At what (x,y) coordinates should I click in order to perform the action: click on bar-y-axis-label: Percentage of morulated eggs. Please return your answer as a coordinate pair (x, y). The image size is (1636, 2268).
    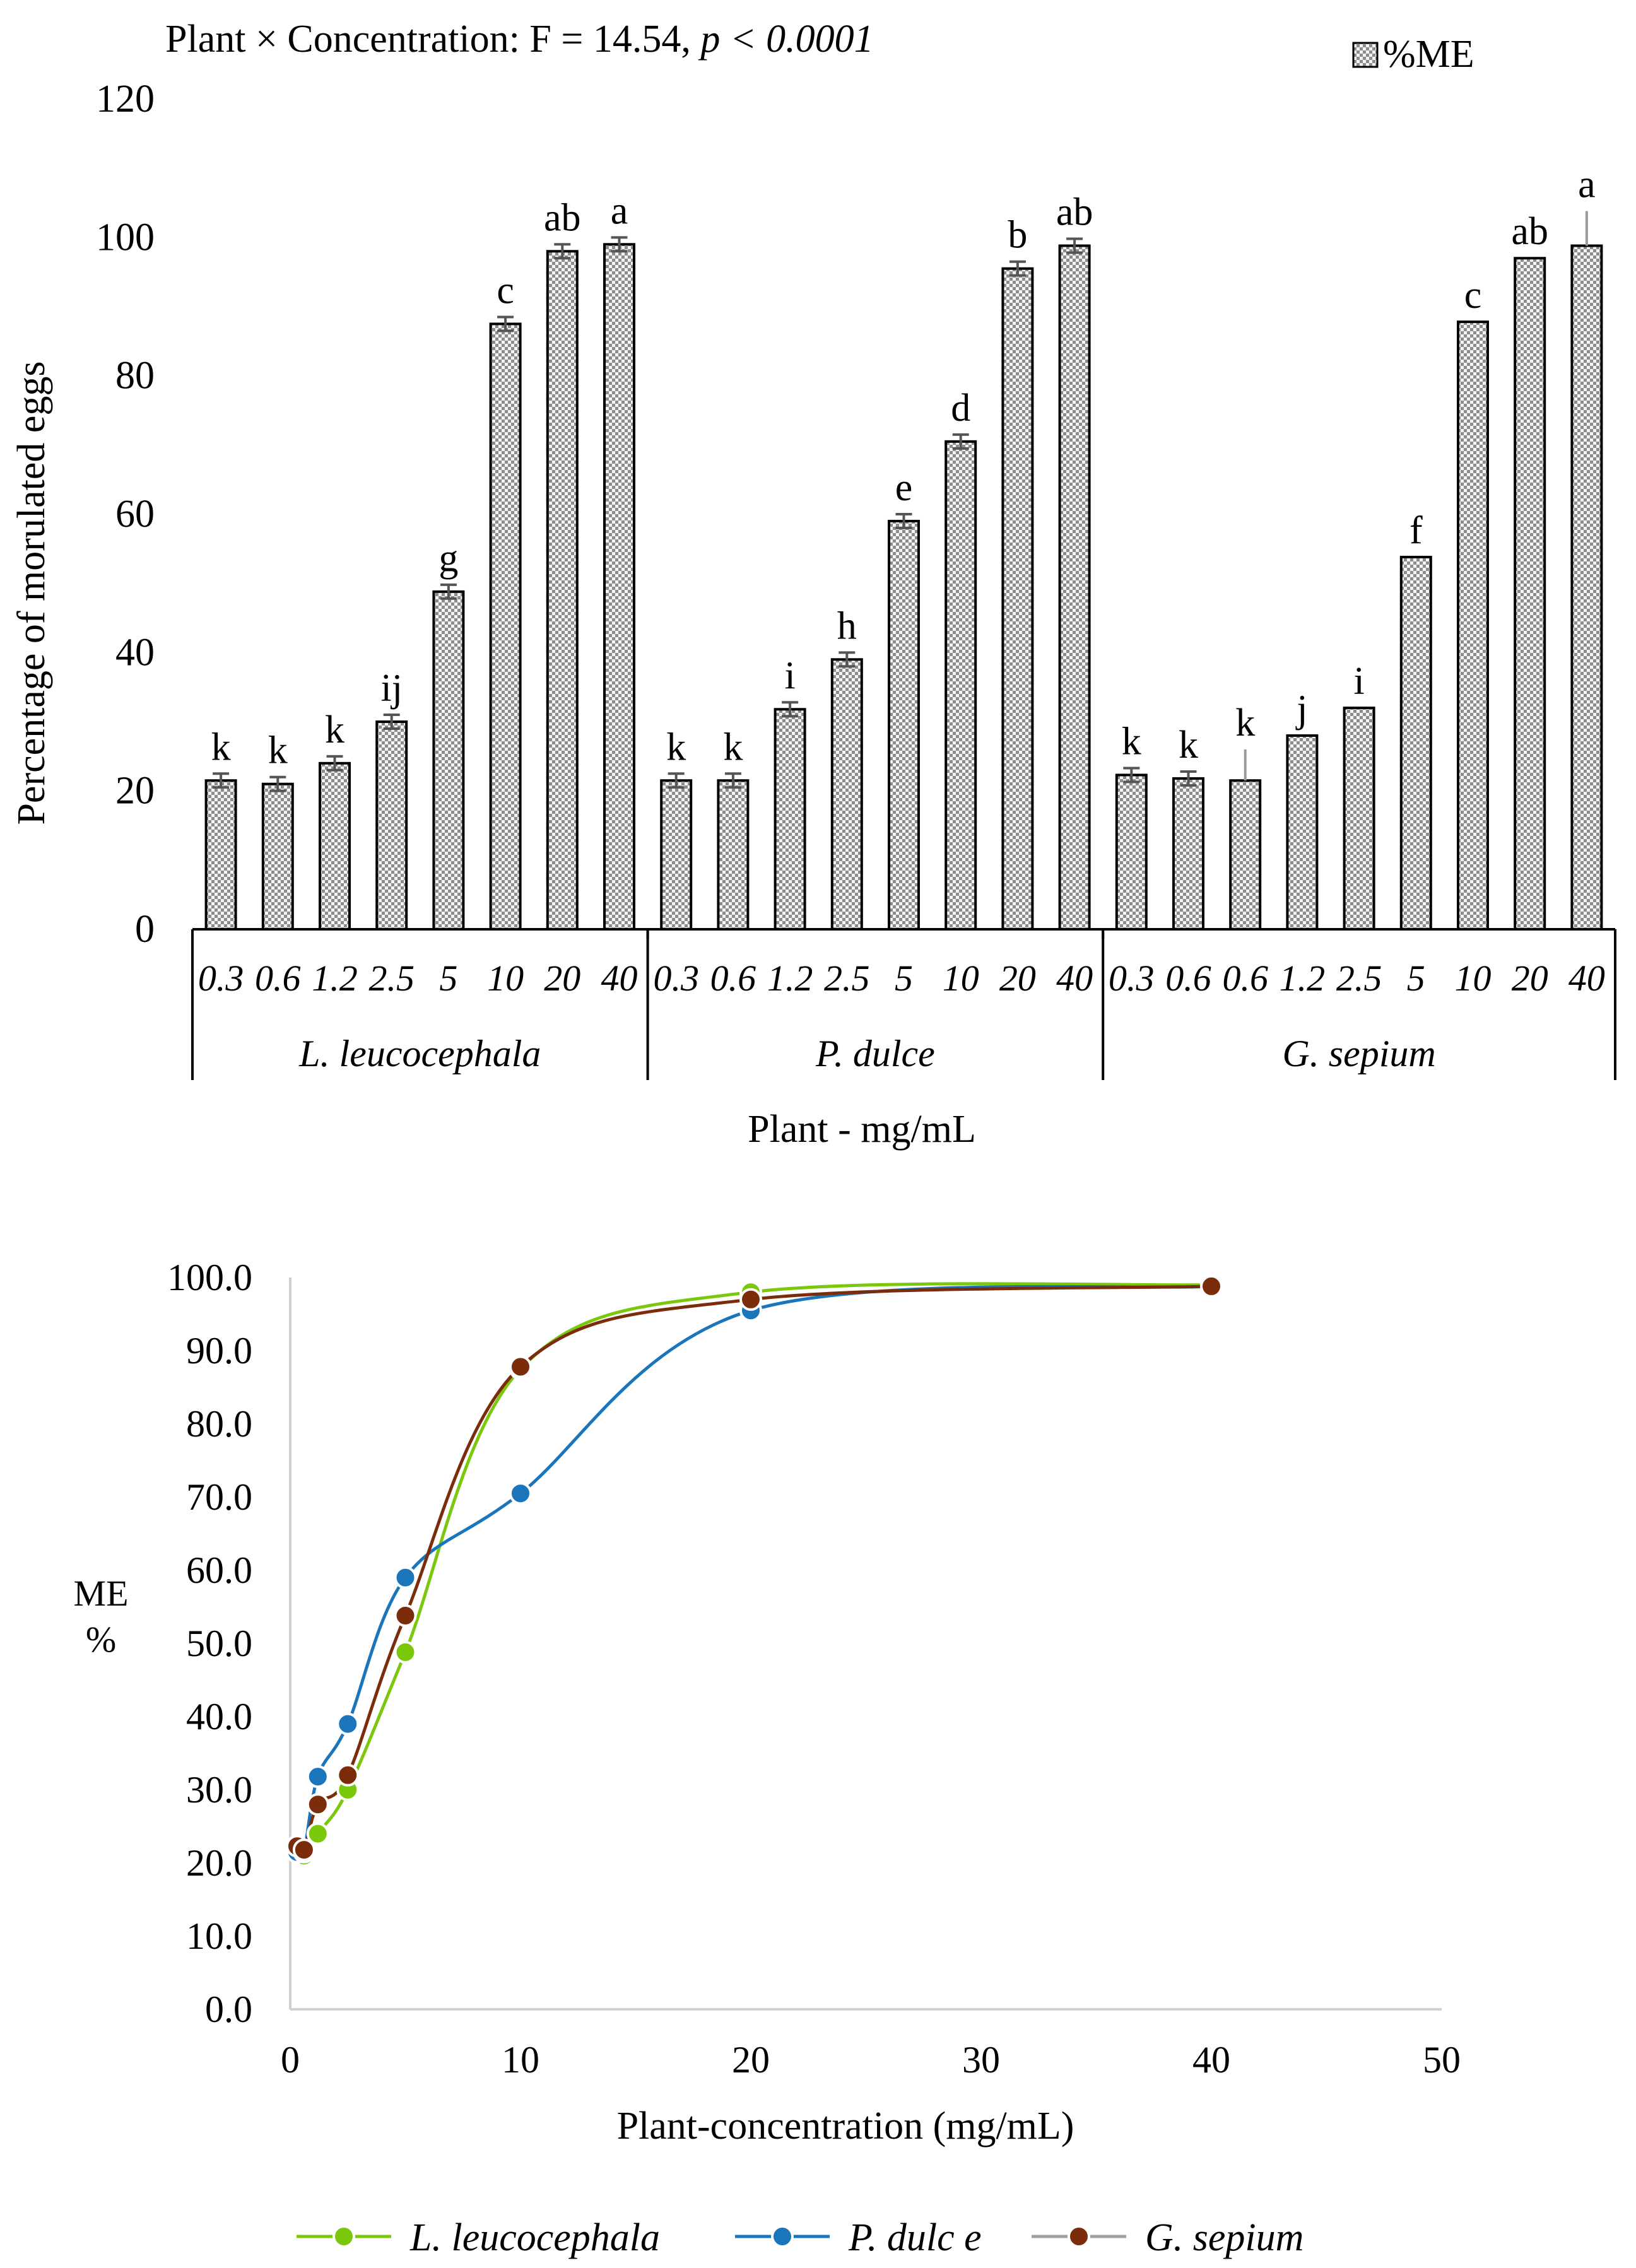
    Looking at the image, I should click on (31, 593).